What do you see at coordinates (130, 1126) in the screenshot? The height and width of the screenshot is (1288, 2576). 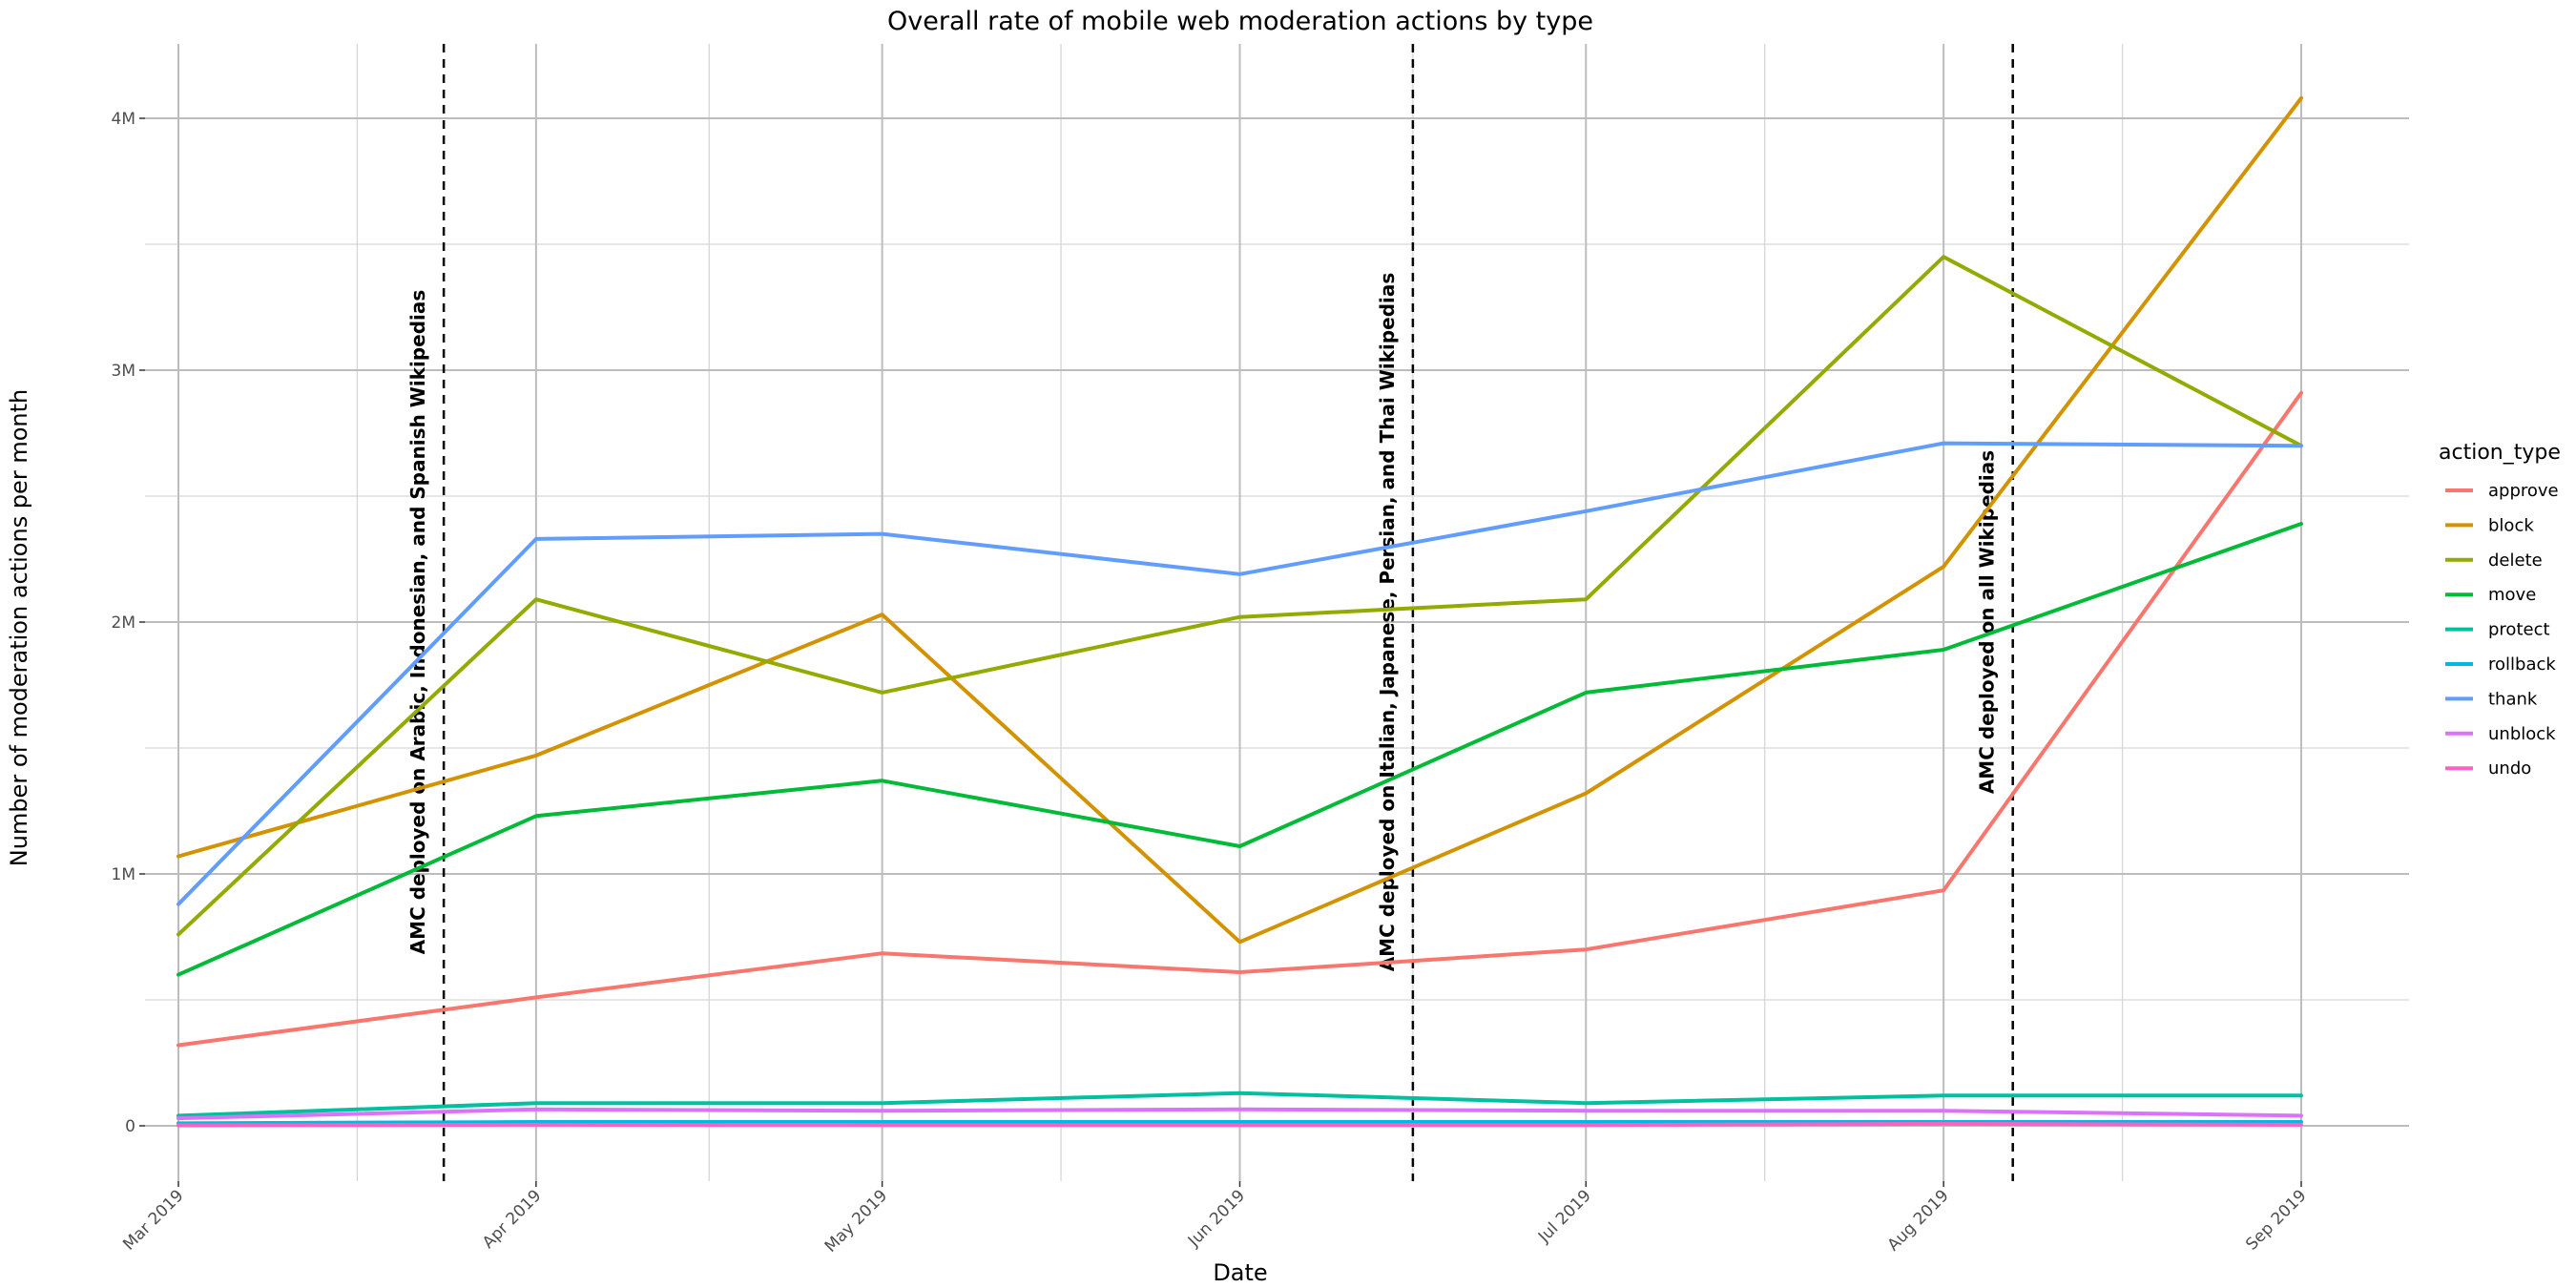 I see `y-tick-label: 0` at bounding box center [130, 1126].